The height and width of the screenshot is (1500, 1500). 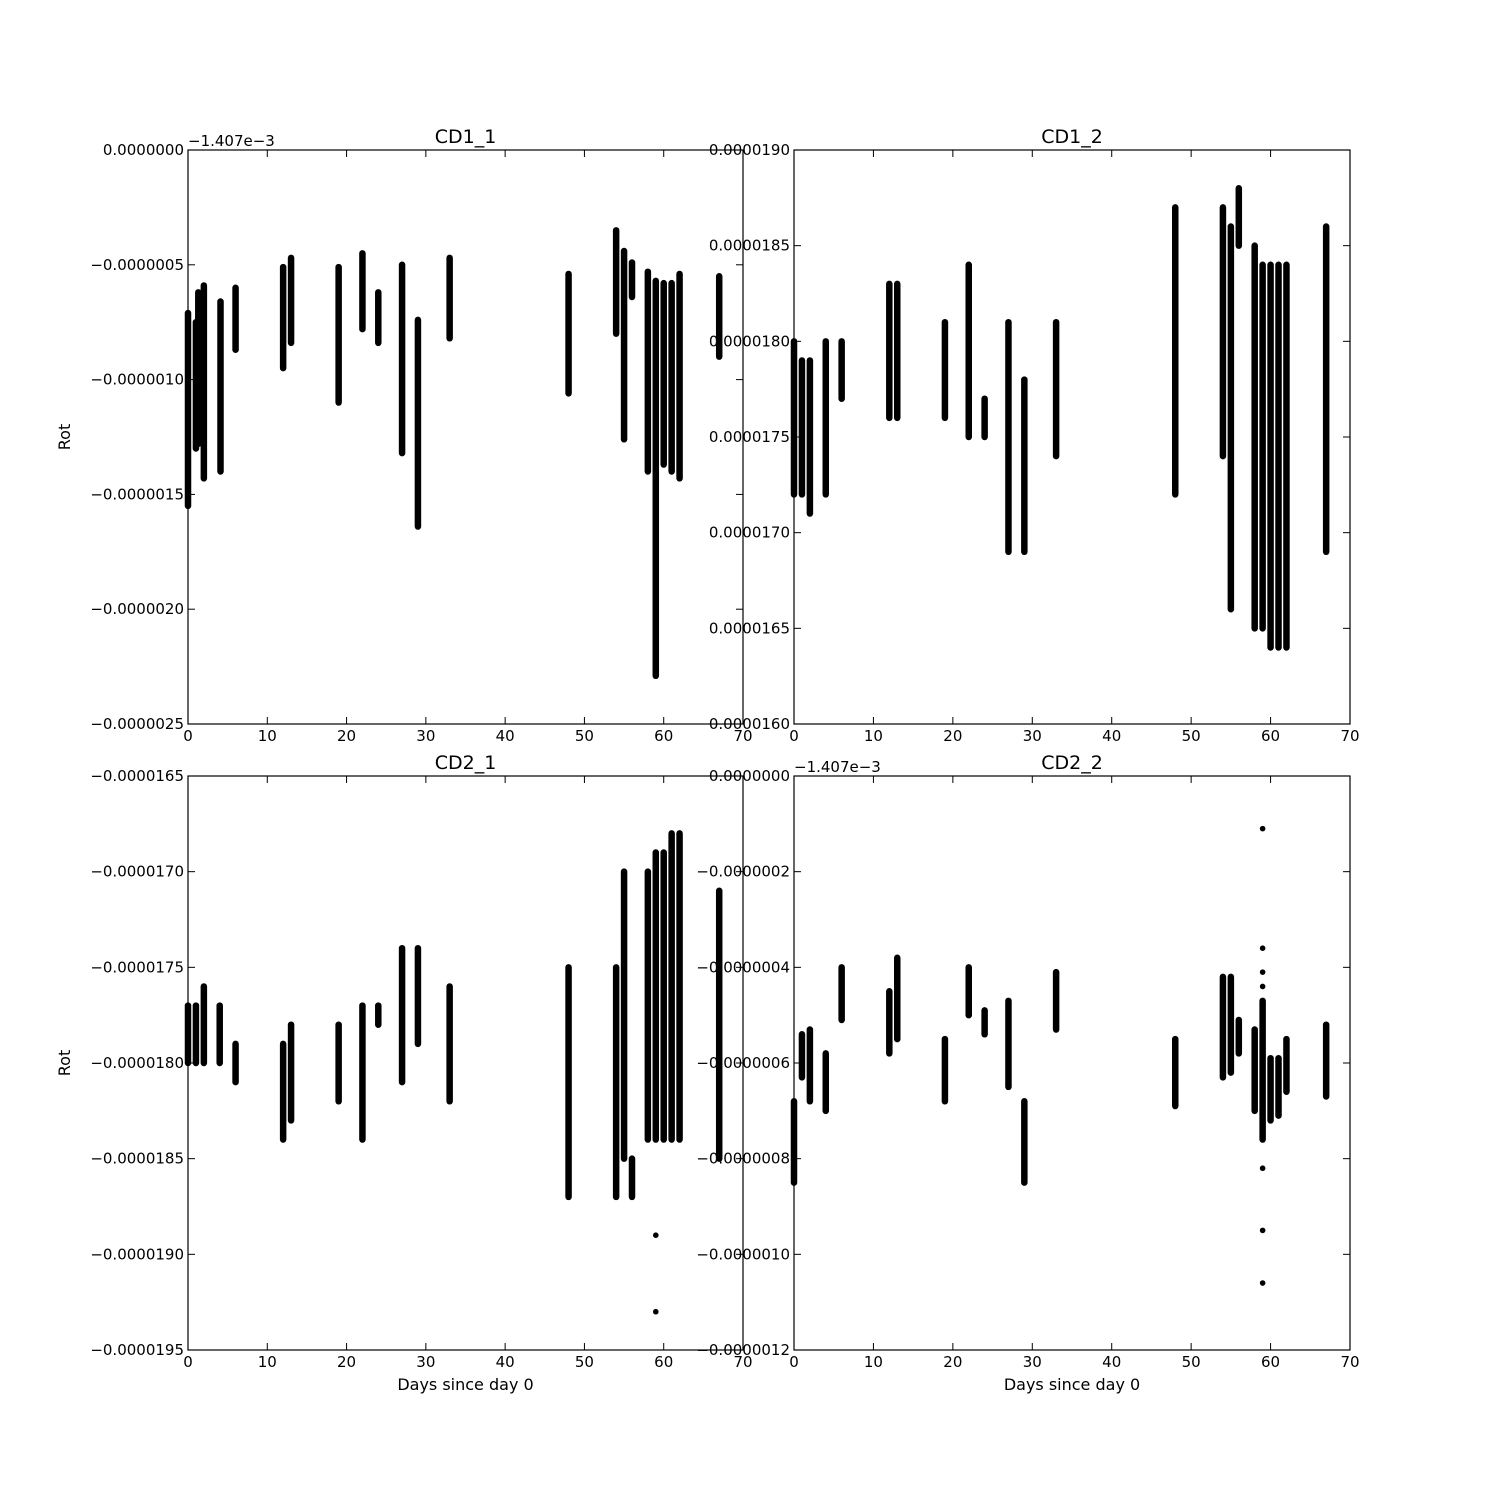 What do you see at coordinates (137, 1254) in the screenshot?
I see `y-tick-label: −0.0000190` at bounding box center [137, 1254].